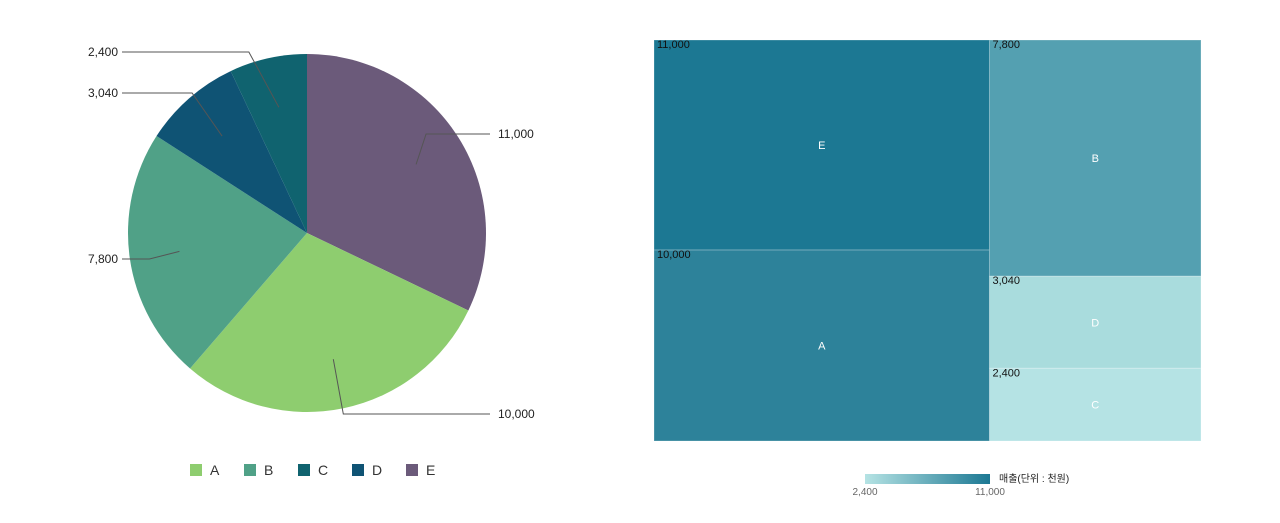 This screenshot has width=1280, height=523. I want to click on treemap-category-label-b: B, so click(1095, 159).